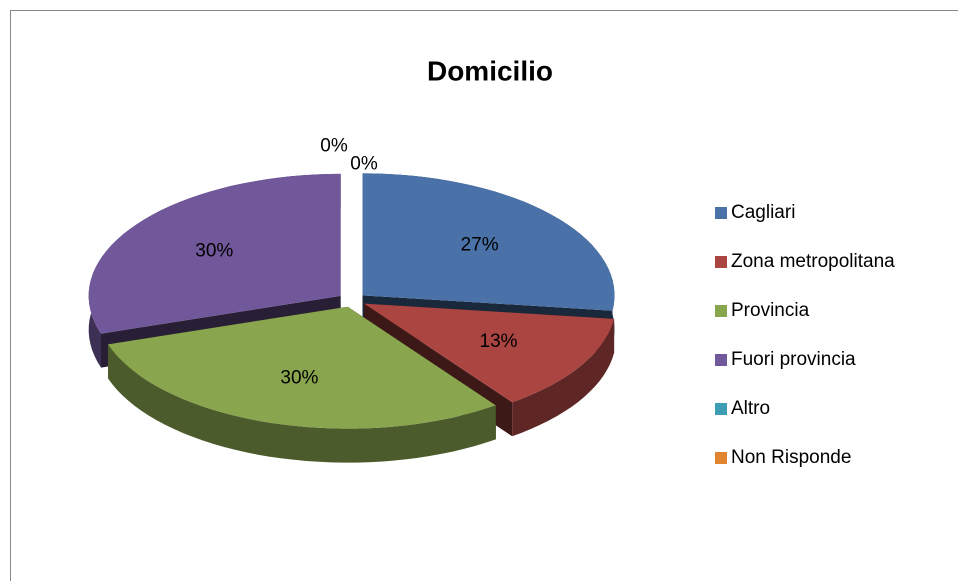 The image size is (958, 581). I want to click on chart-title: Domicilio, so click(490, 70).